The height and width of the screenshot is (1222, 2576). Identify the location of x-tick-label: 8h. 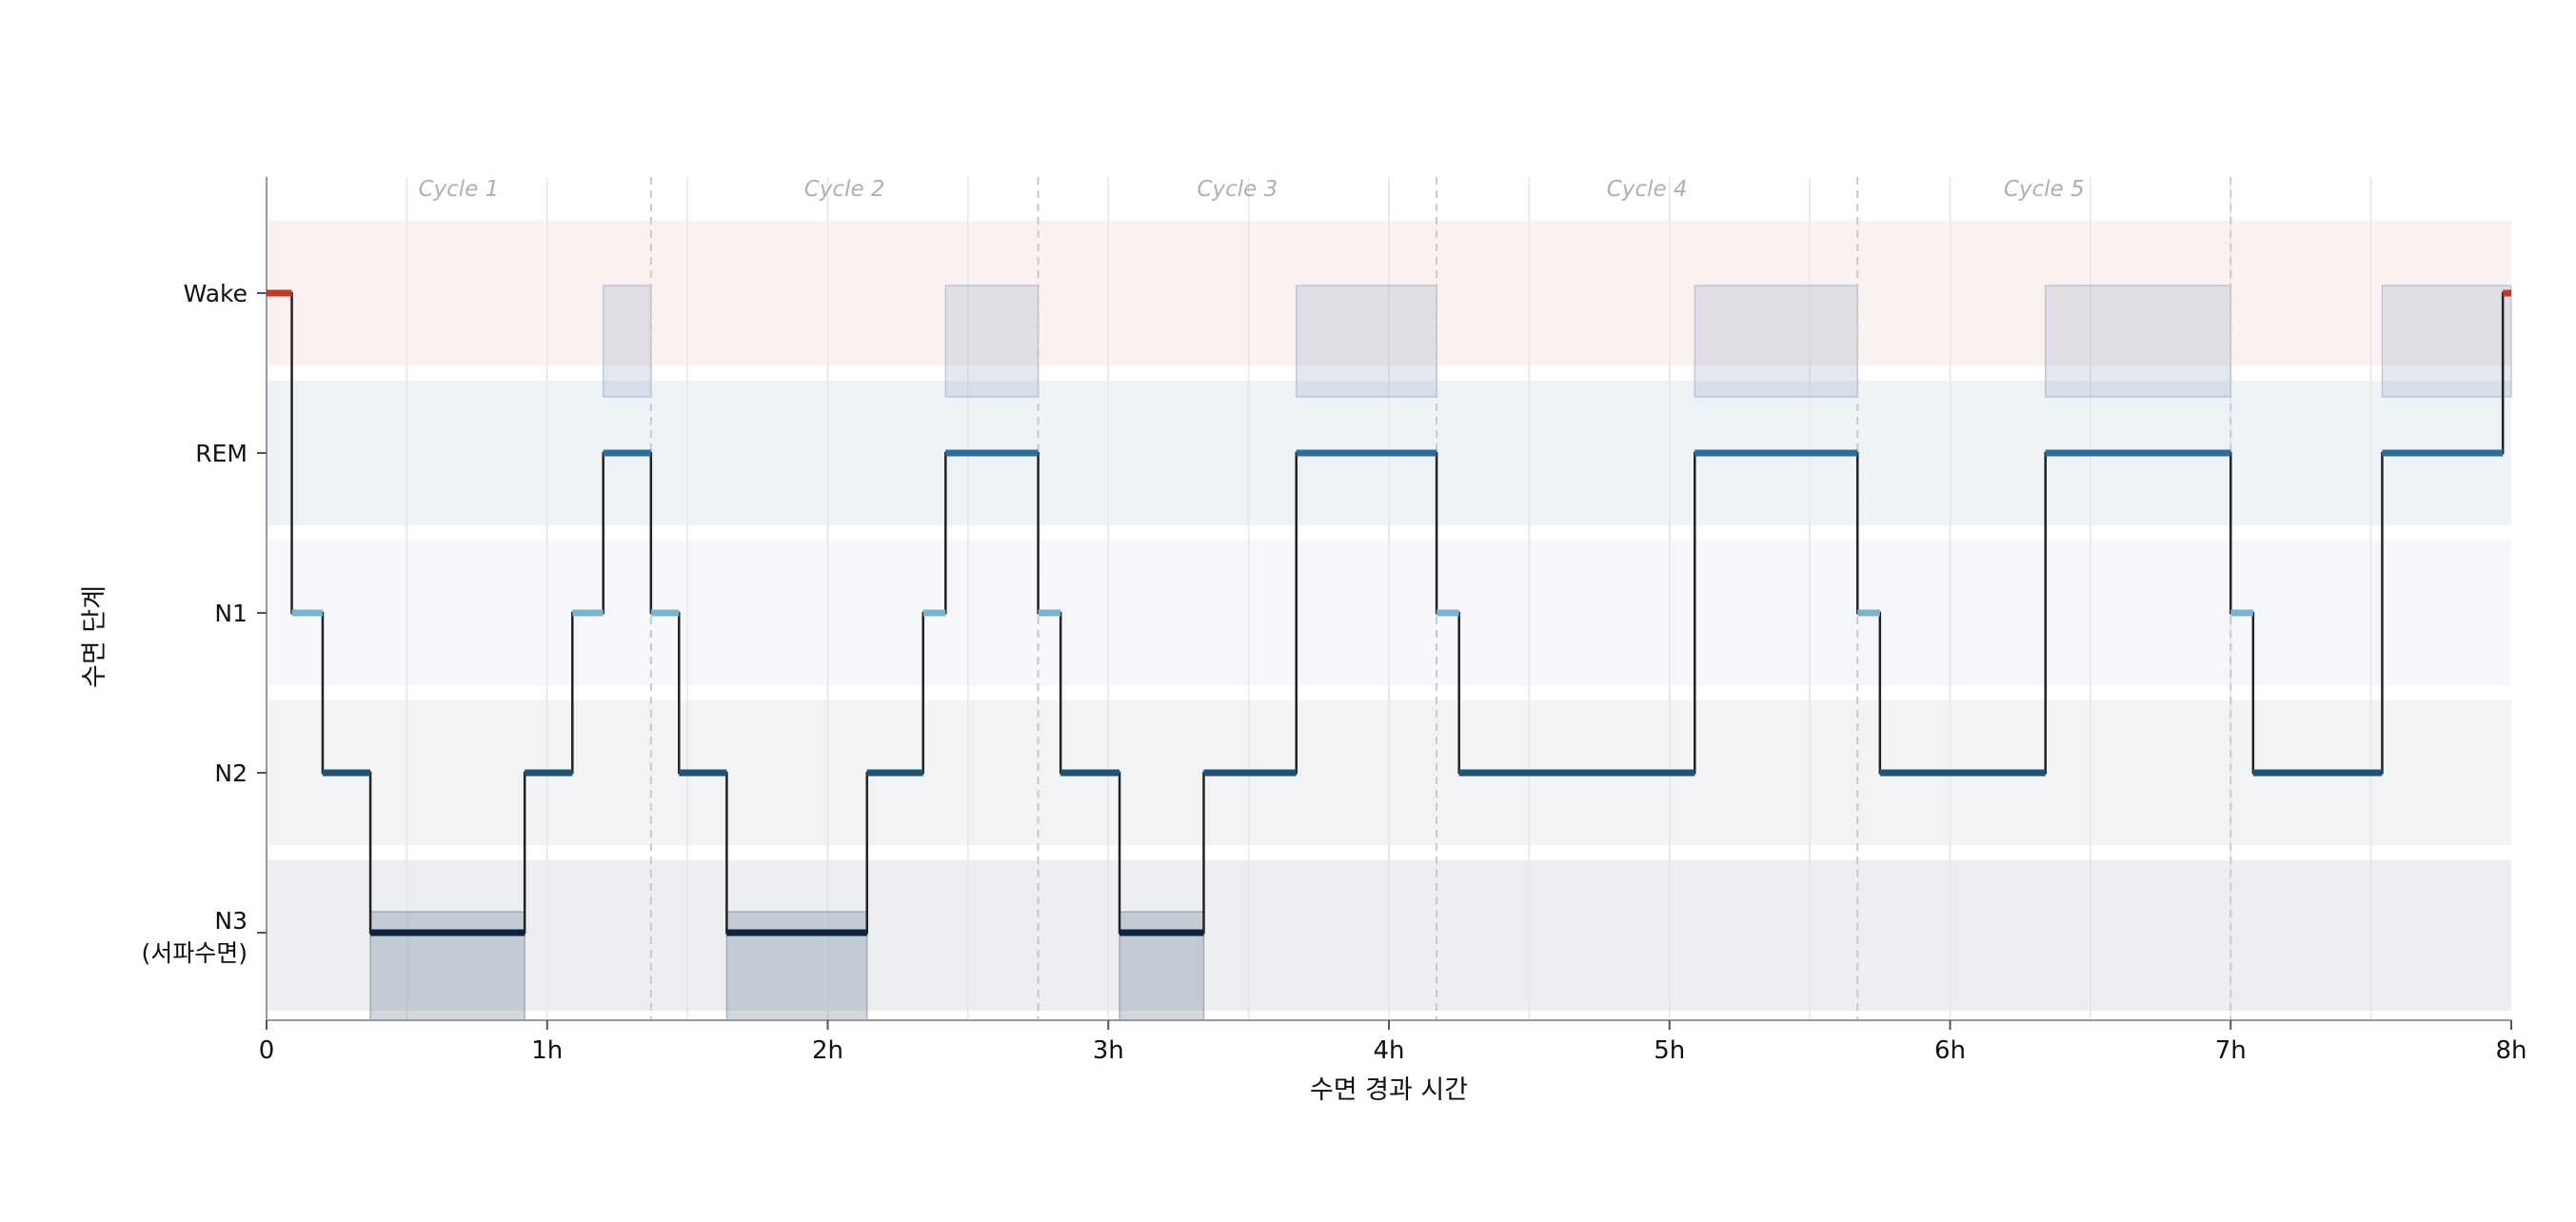
(2510, 1051).